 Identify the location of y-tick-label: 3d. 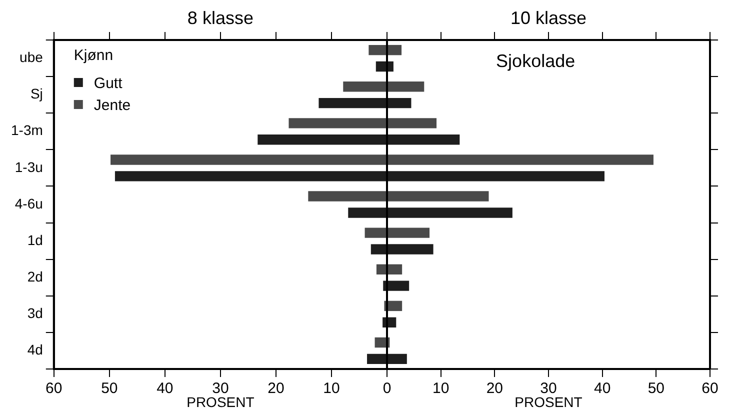
(35, 313).